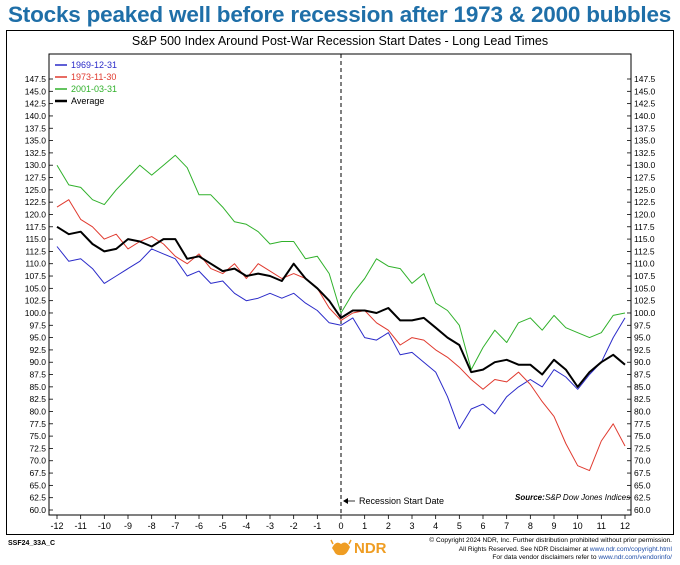  Describe the element at coordinates (37, 325) in the screenshot. I see `y-tick-label-left: 97.5` at that location.